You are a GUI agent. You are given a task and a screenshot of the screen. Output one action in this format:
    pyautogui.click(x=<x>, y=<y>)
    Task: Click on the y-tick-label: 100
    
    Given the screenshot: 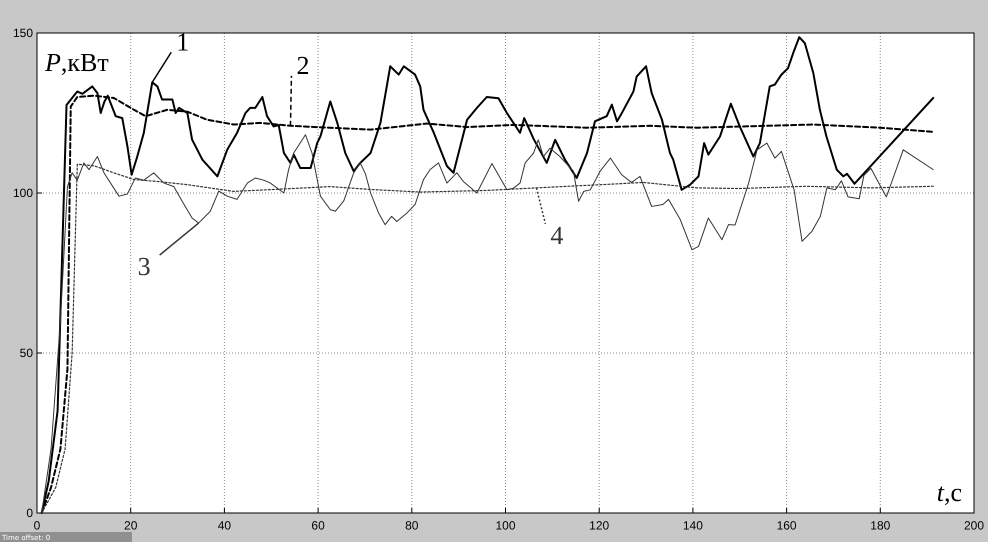 What is the action you would take?
    pyautogui.click(x=23, y=193)
    